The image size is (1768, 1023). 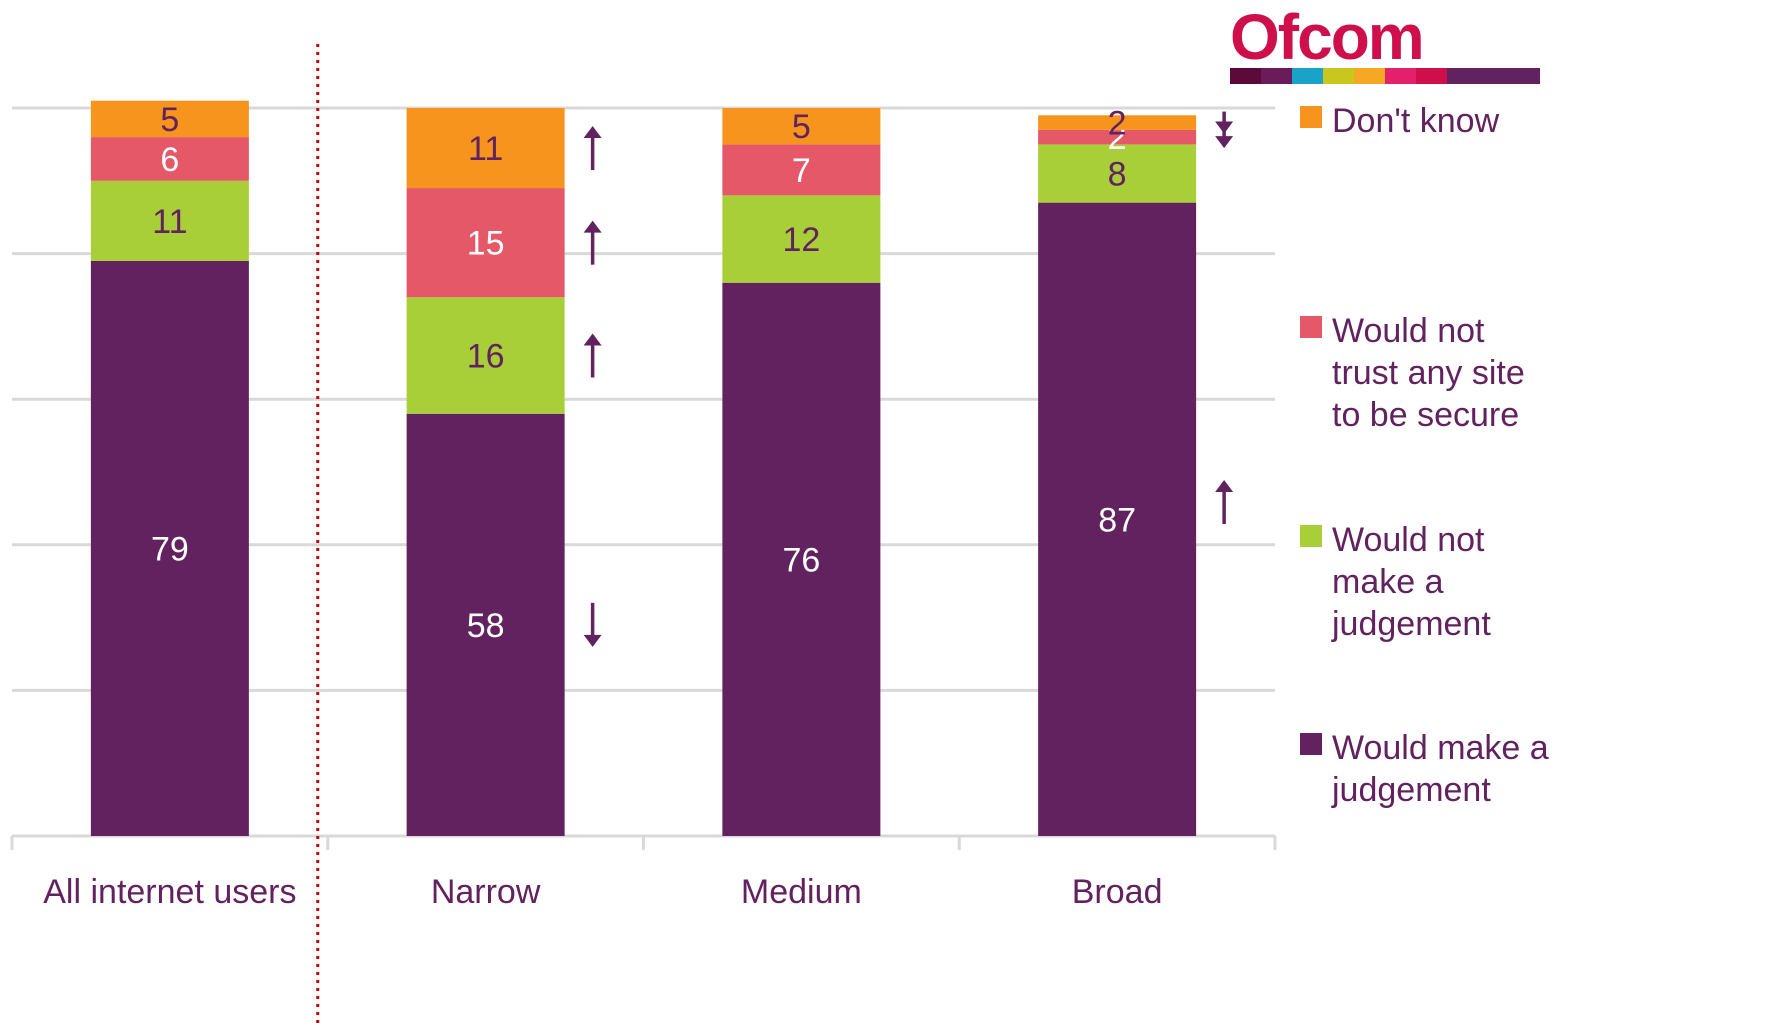 I want to click on data-label: 87, so click(x=1117, y=520).